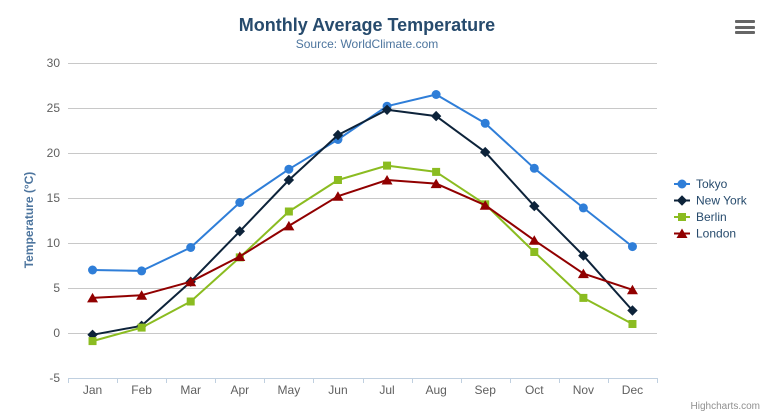 Image resolution: width=769 pixels, height=416 pixels. Describe the element at coordinates (583, 273) in the screenshot. I see `data-point-london-nov` at that location.